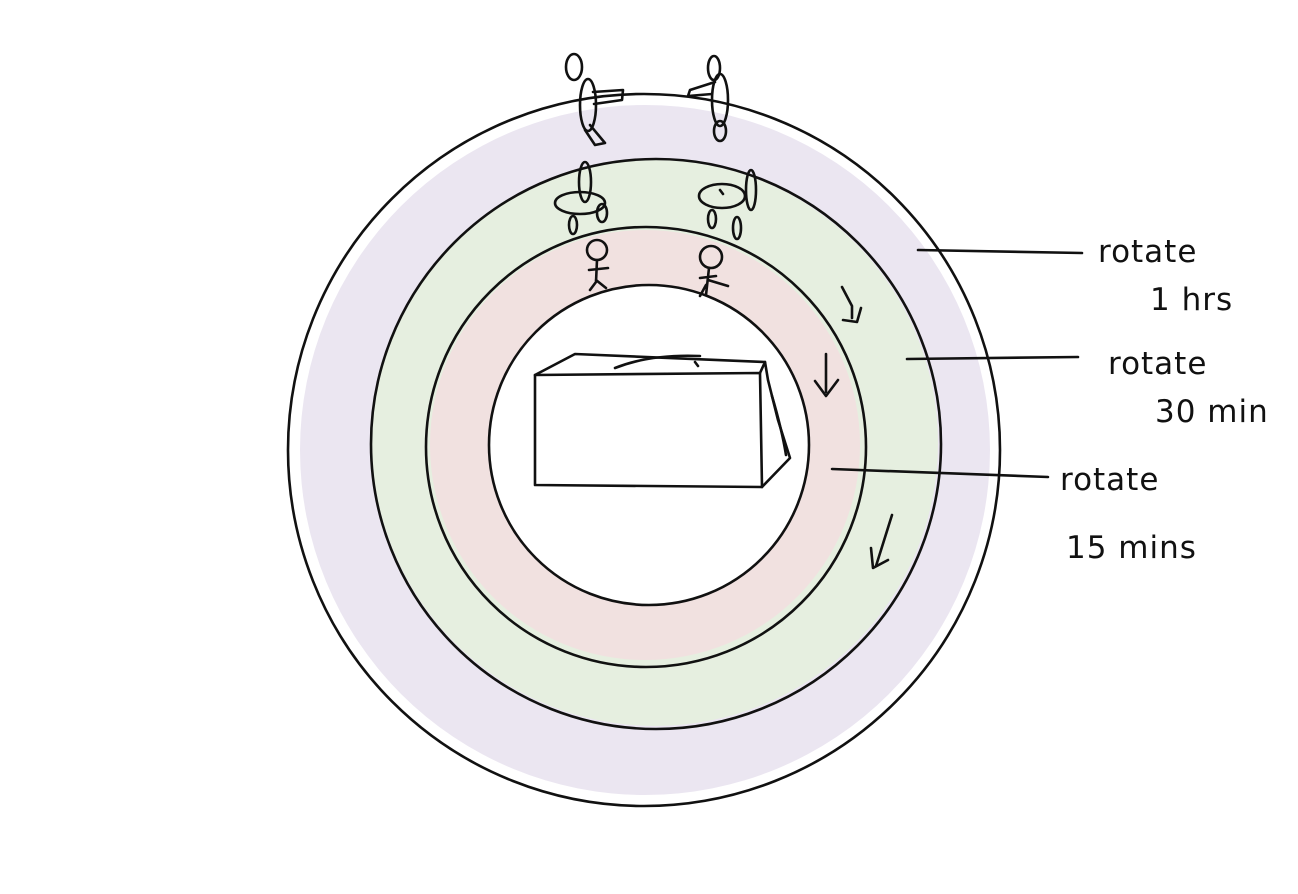 The height and width of the screenshot is (894, 1298). Describe the element at coordinates (1188, 388) in the screenshot. I see `middle-ring-label: rotate 30 min` at that location.